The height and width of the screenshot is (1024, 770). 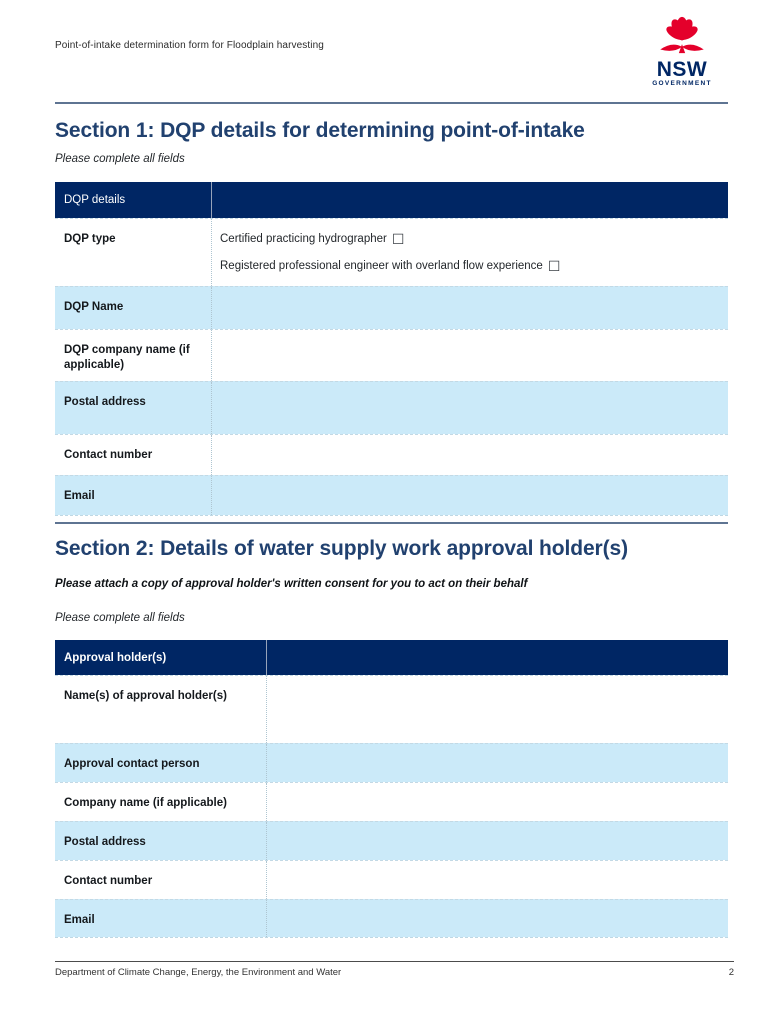 I want to click on logo-text-government: GOVERNMENT, so click(x=682, y=83).